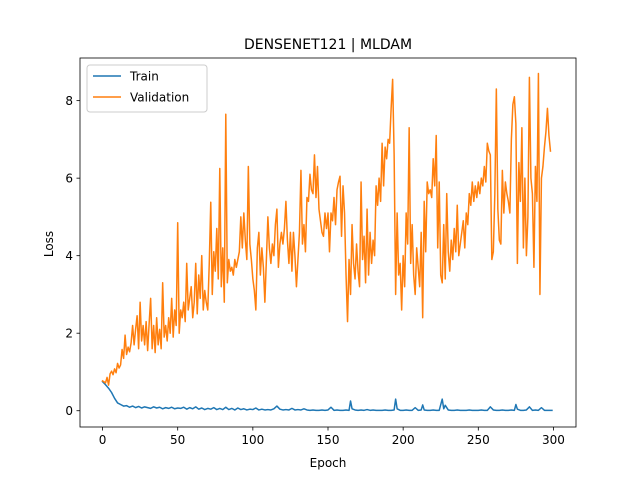  What do you see at coordinates (69, 334) in the screenshot?
I see `y-tick-label: 2` at bounding box center [69, 334].